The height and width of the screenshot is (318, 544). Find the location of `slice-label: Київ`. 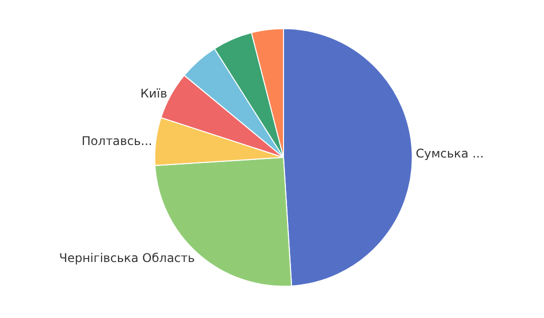

slice-label: Київ is located at coordinates (154, 93).